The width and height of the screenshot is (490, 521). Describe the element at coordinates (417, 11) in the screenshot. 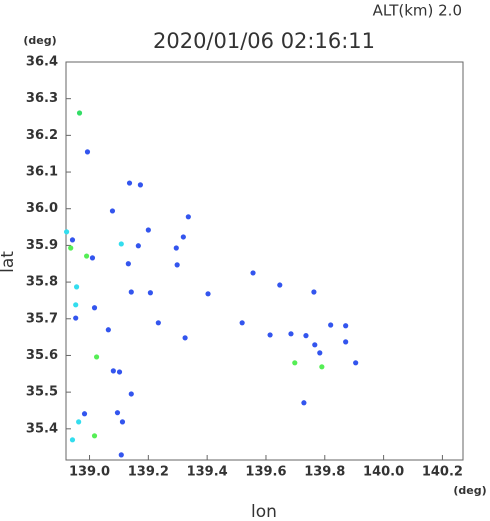

I see `altitude-label: ALT(km) 2.0` at that location.